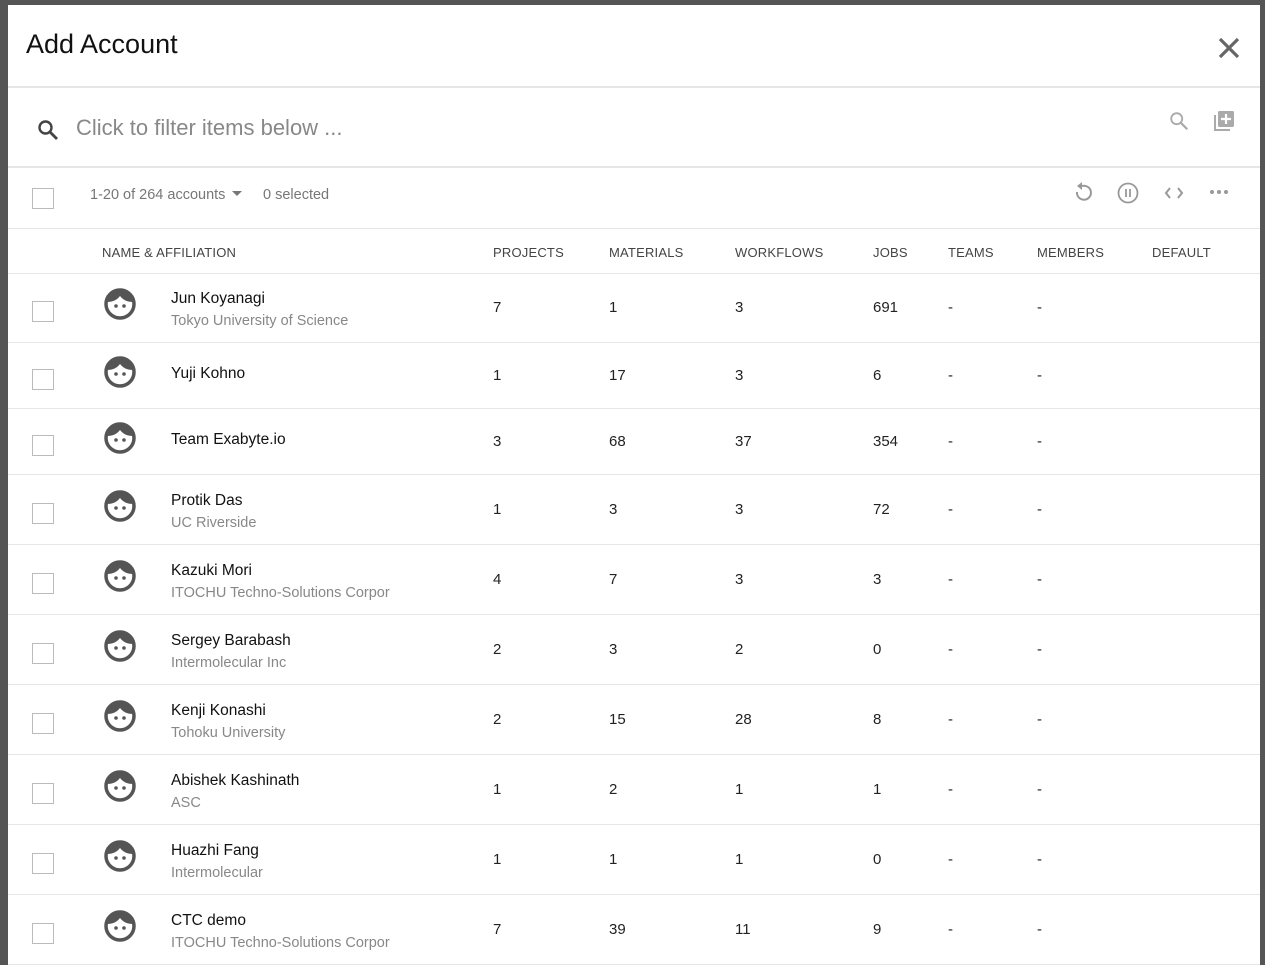 This screenshot has width=1265, height=965. I want to click on cell-materials: 3, so click(613, 649).